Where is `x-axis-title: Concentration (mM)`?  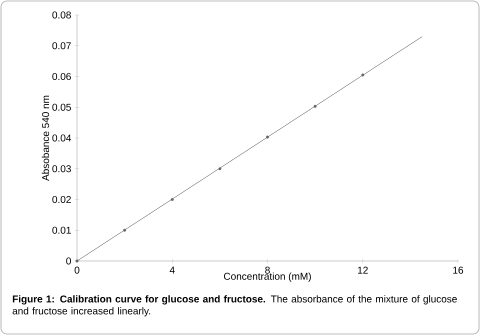 x-axis-title: Concentration (mM) is located at coordinates (267, 277).